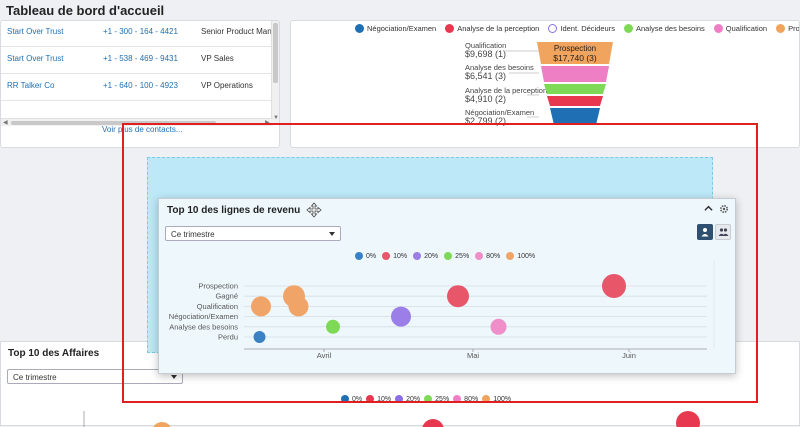 The width and height of the screenshot is (800, 427). I want to click on funnel-segment-prospection, so click(575, 53).